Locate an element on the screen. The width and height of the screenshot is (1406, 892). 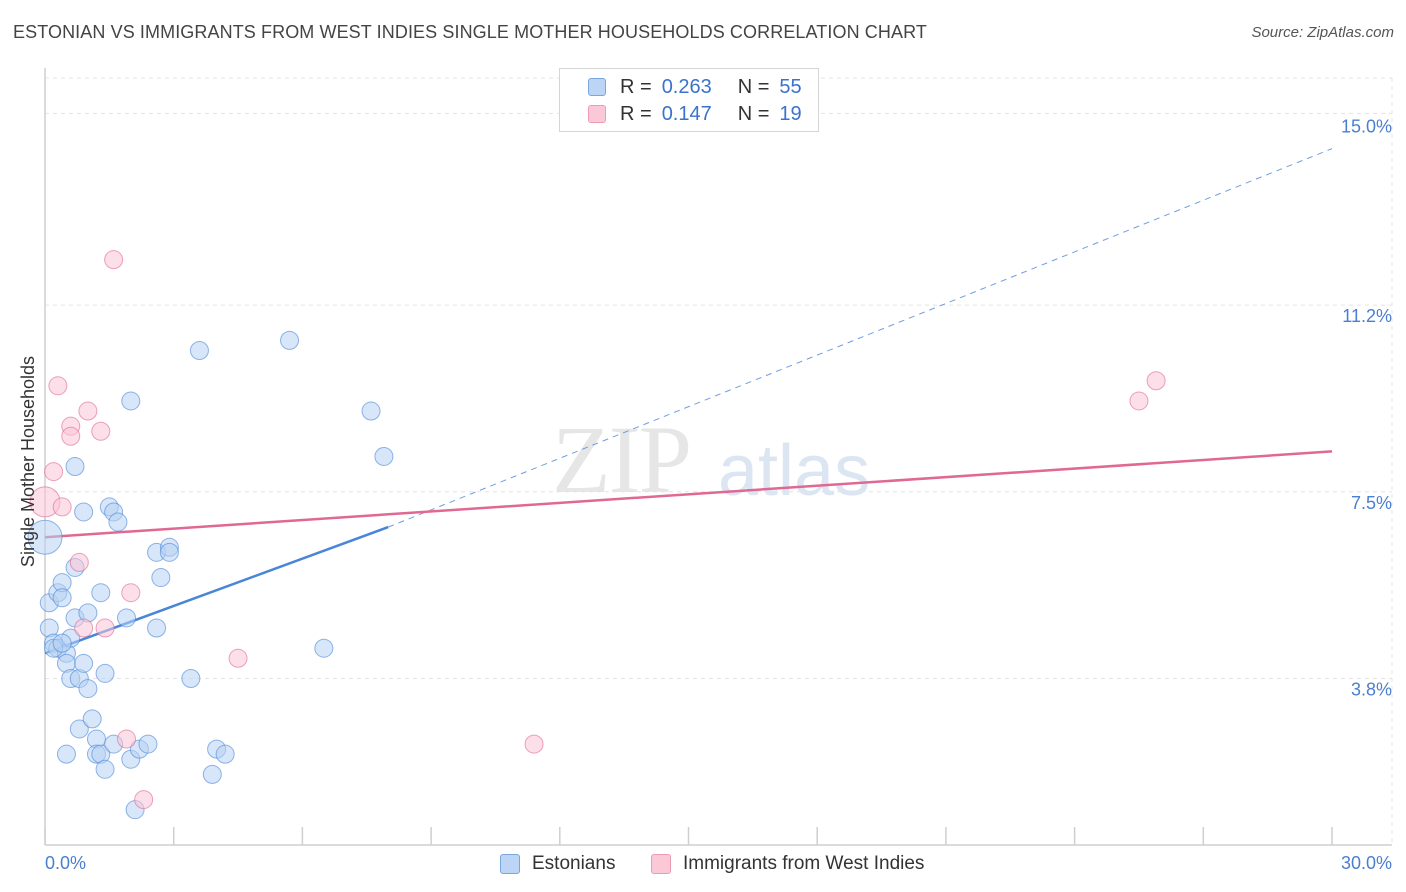
source-label: Source: ZipAtlas.com is located at coordinates (1322, 32).